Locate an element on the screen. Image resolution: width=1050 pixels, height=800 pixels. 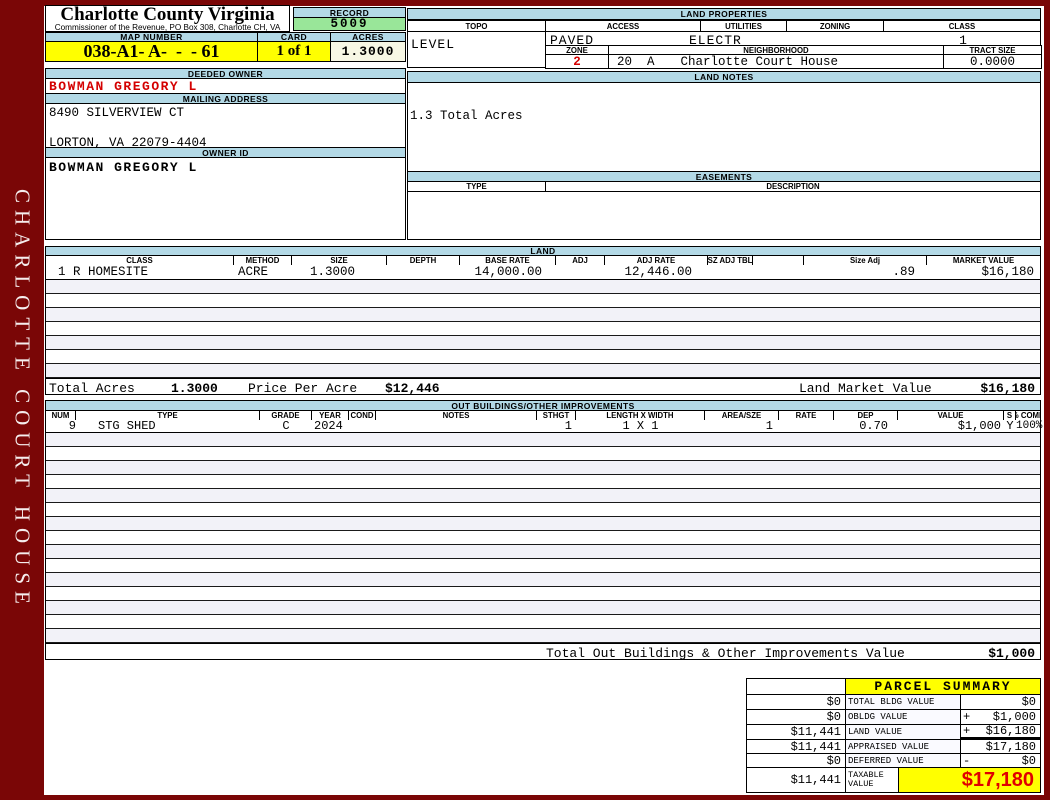
ob-notes-value is located at coordinates (456, 426).